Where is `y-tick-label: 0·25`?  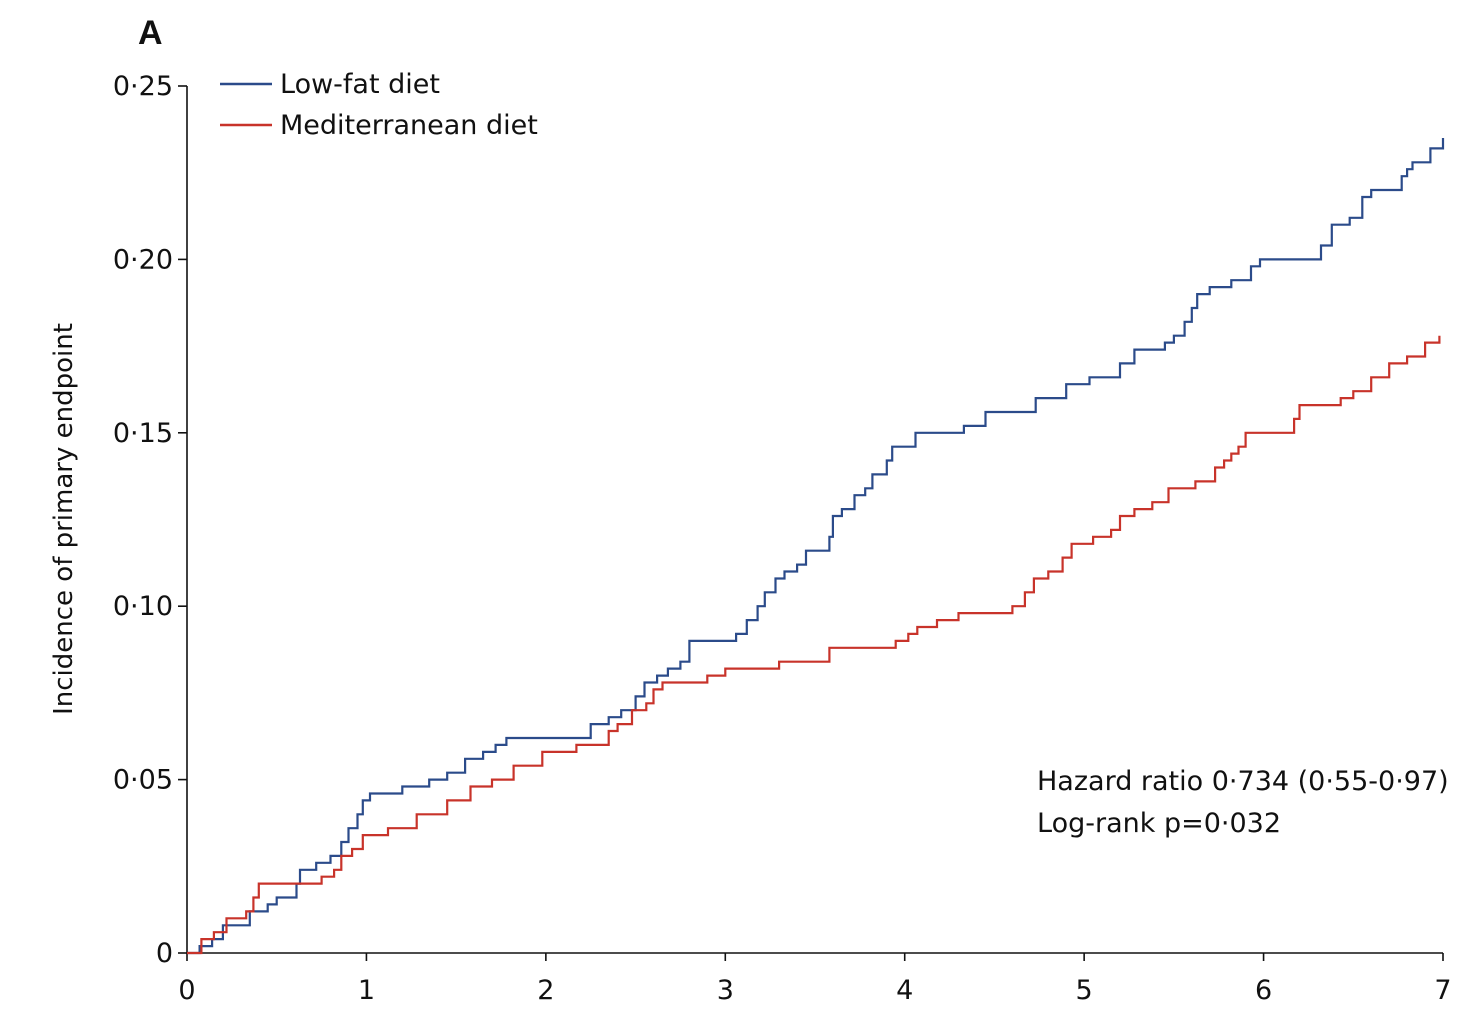 y-tick-label: 0·25 is located at coordinates (143, 86).